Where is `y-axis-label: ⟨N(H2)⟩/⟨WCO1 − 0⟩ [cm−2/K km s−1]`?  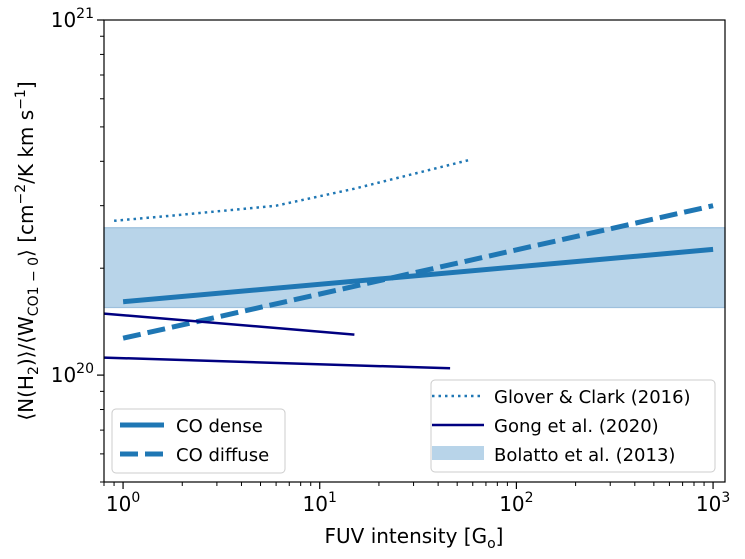 y-axis-label: ⟨N(H2)⟩/⟨WCO1 − 0⟩ [cm−2/K km s−1] is located at coordinates (27, 250).